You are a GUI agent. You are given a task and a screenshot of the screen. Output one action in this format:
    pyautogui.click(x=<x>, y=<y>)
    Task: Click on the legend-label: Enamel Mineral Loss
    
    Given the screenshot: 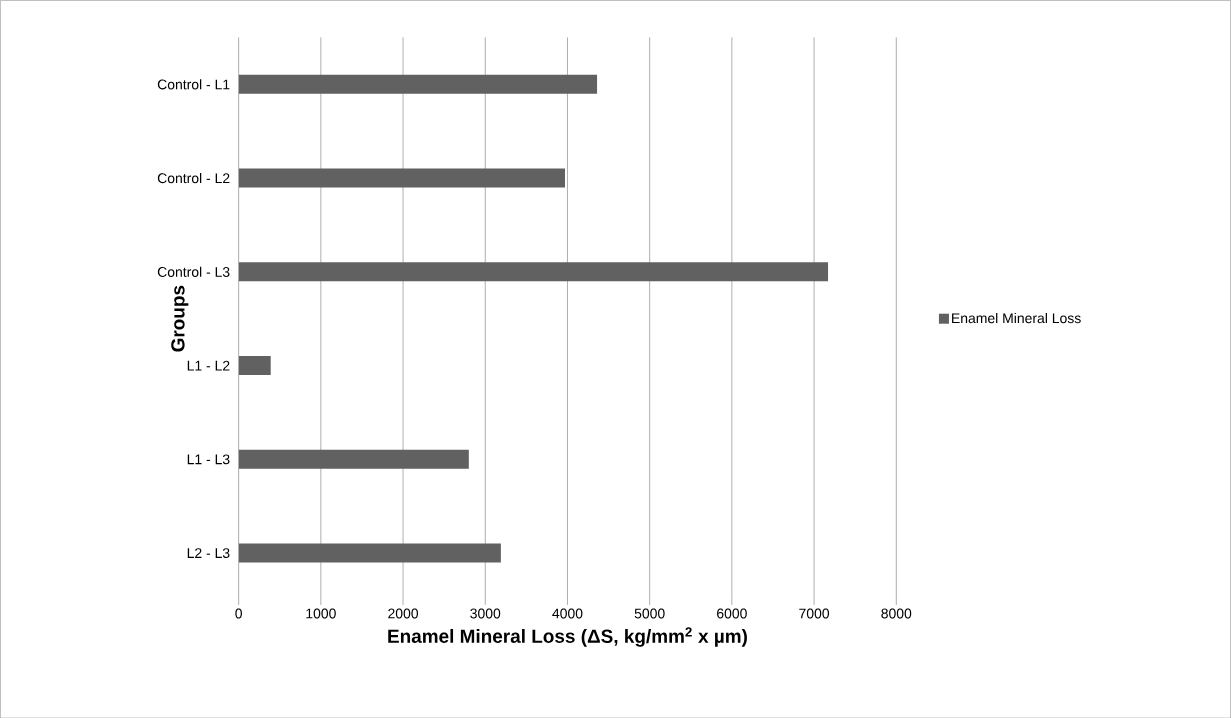 What is the action you would take?
    pyautogui.click(x=1016, y=317)
    